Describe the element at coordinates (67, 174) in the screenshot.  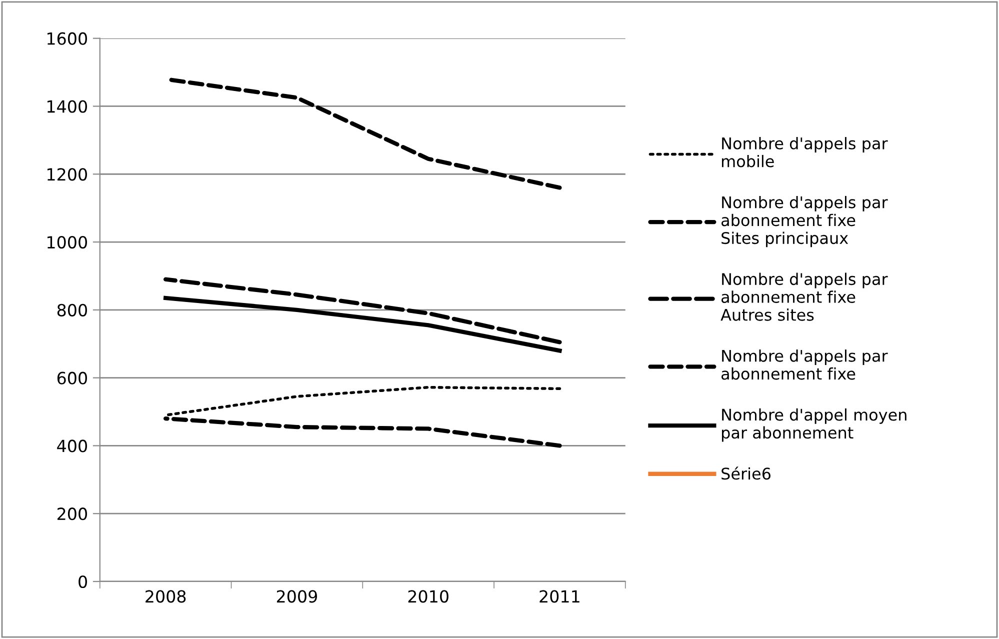
I see `y-tick-label: 1200` at that location.